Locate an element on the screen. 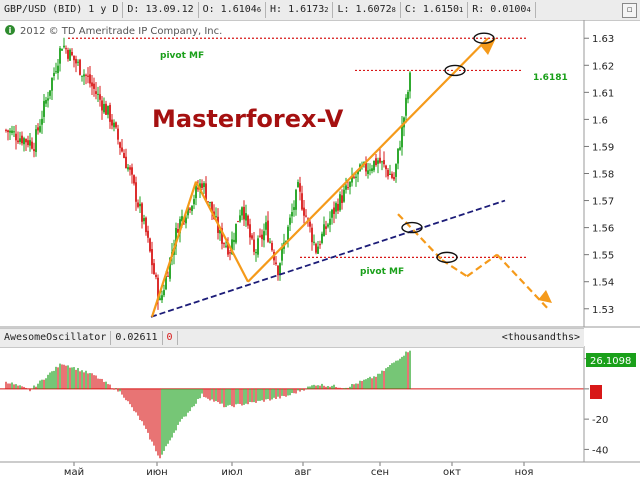  time-tick-label: ноя is located at coordinates (524, 472).